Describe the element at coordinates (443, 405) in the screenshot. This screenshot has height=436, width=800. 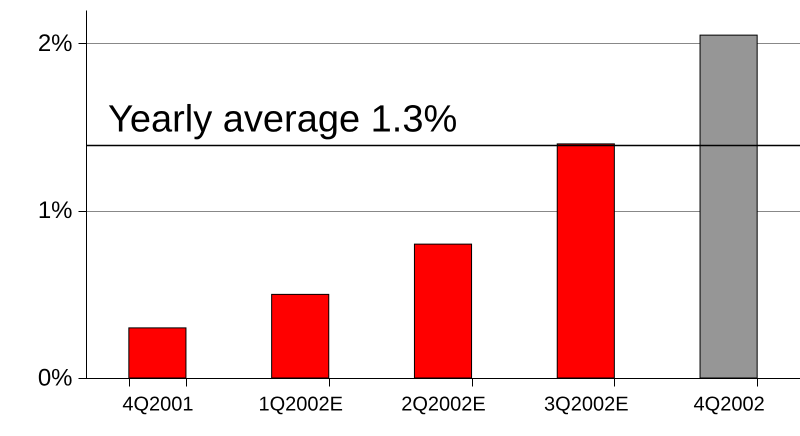
I see `x-tick-label: 2Q2002E` at that location.